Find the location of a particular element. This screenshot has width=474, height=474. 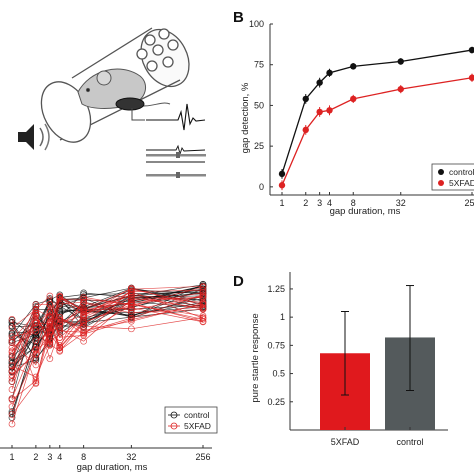

panel-a-illustration is located at coordinates (112, 102).